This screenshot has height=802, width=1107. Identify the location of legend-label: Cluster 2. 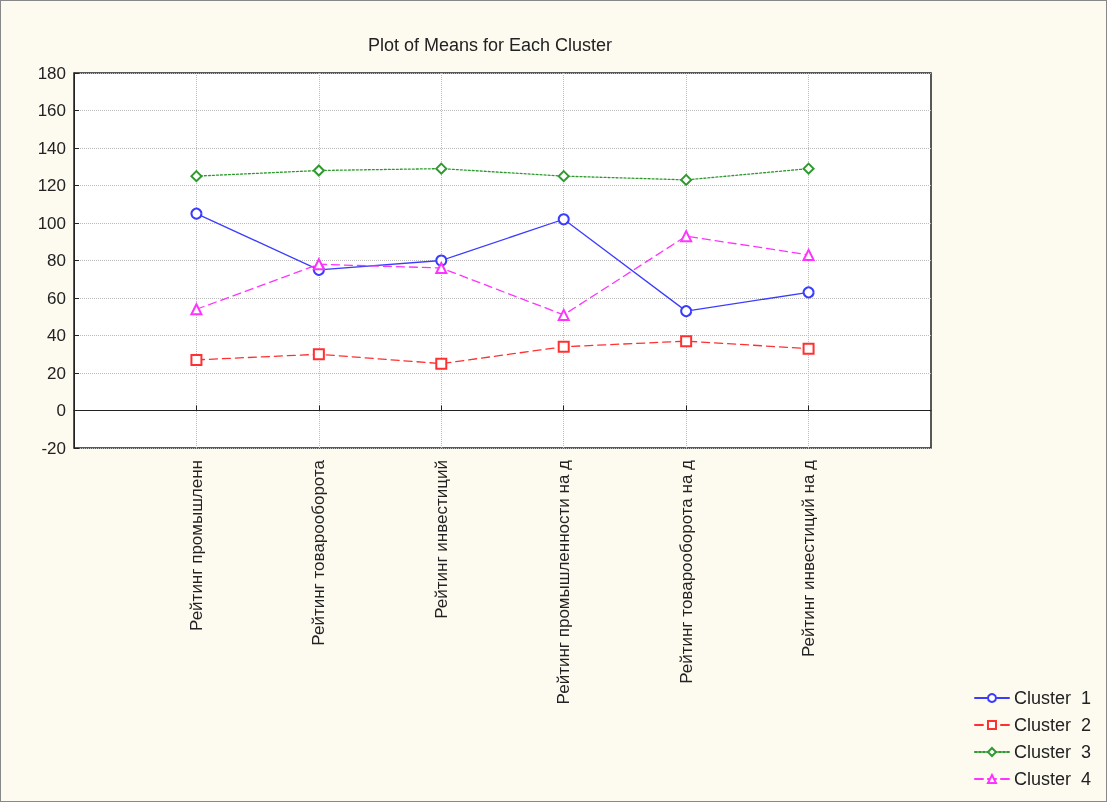
(1052, 725).